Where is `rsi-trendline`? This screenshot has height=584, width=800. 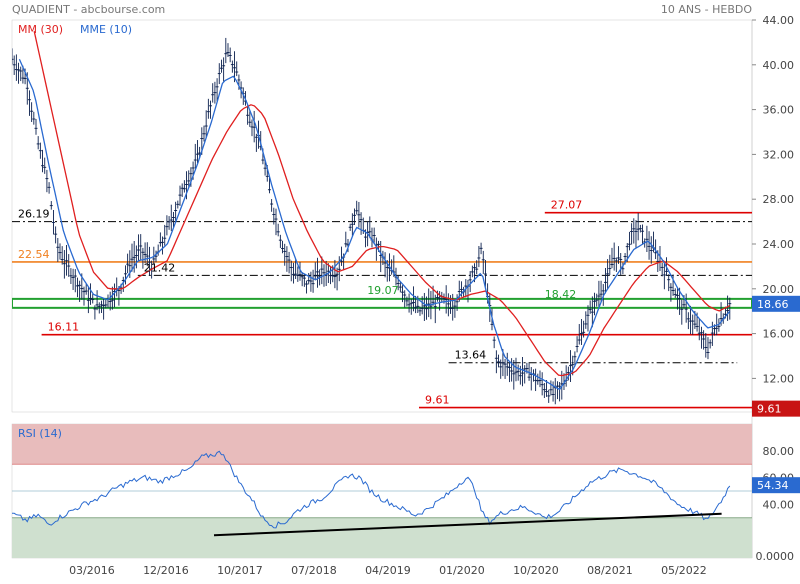 rsi-trendline is located at coordinates (467, 524).